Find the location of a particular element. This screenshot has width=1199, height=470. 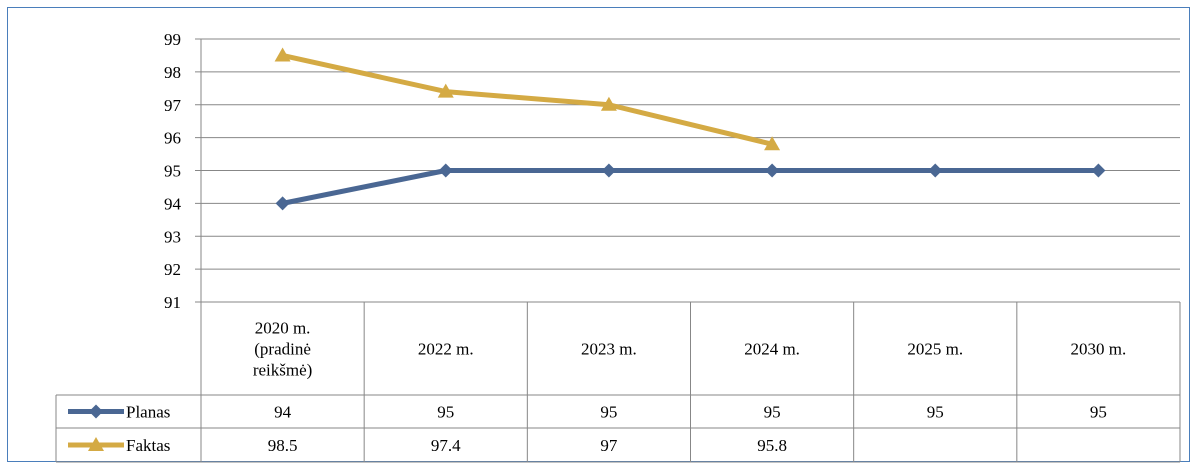

legend-label: Faktas is located at coordinates (148, 445).